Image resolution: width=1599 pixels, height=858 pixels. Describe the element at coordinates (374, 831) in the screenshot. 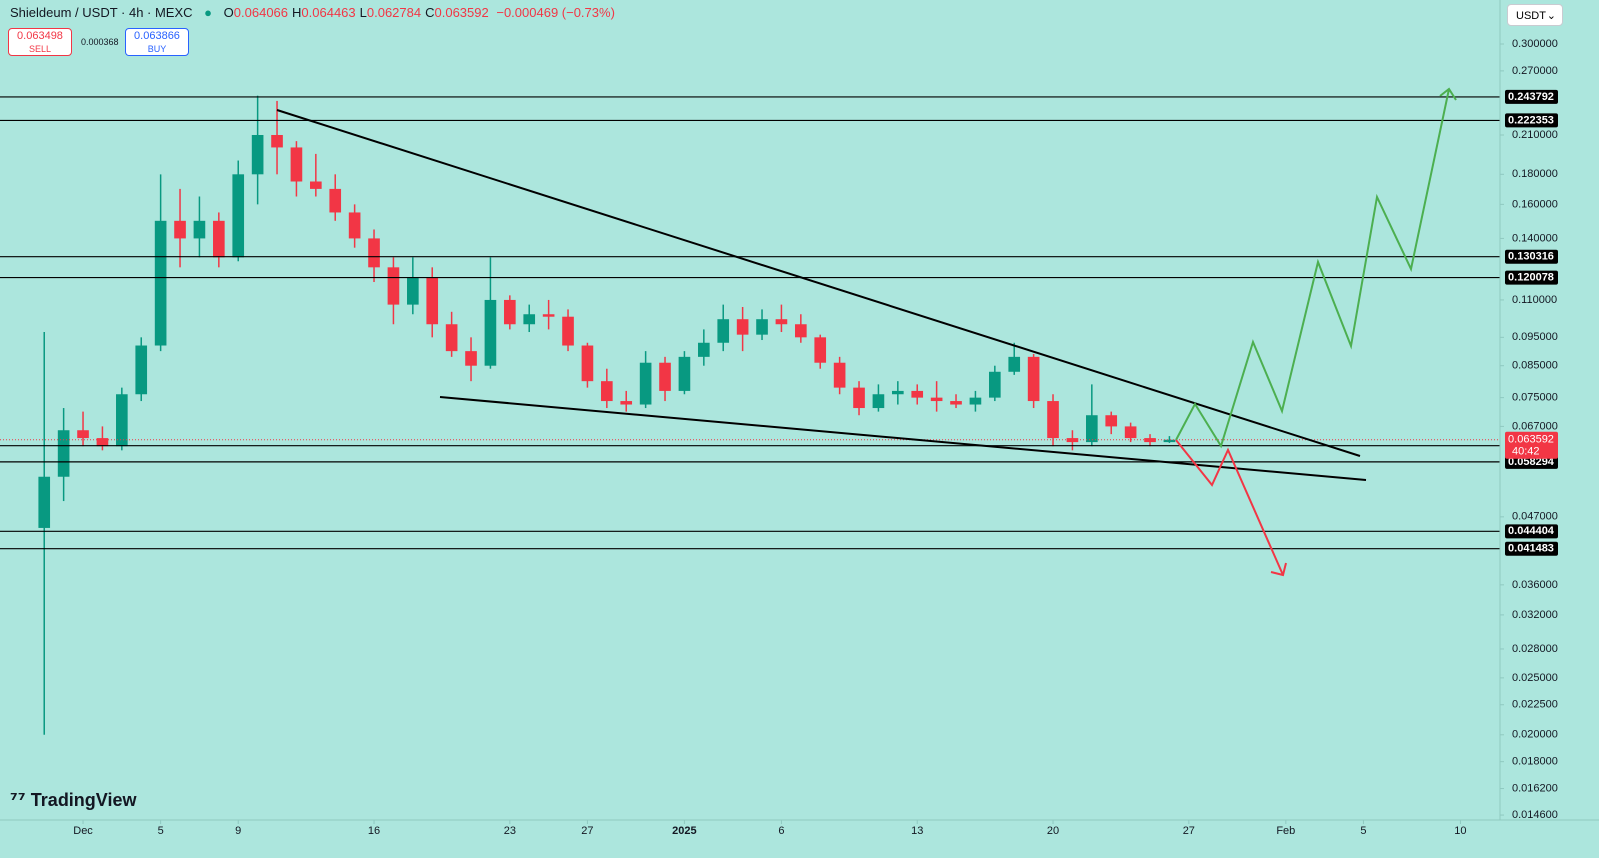

I see `x-tick-label: 16` at that location.